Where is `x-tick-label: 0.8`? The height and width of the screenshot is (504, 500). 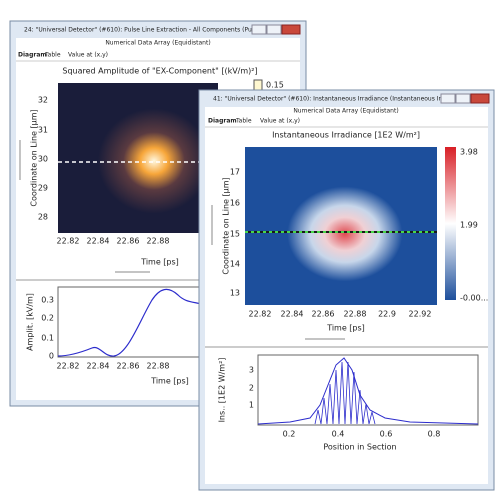
x-tick-label: 0.8 is located at coordinates (434, 434).